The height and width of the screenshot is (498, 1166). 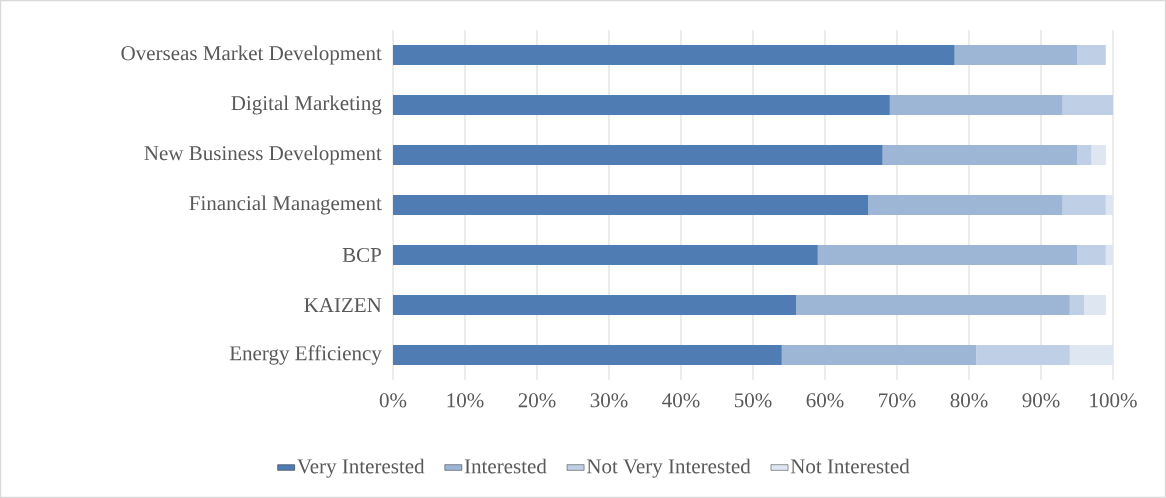 What do you see at coordinates (850, 466) in the screenshot?
I see `legend-label: Not Interested` at bounding box center [850, 466].